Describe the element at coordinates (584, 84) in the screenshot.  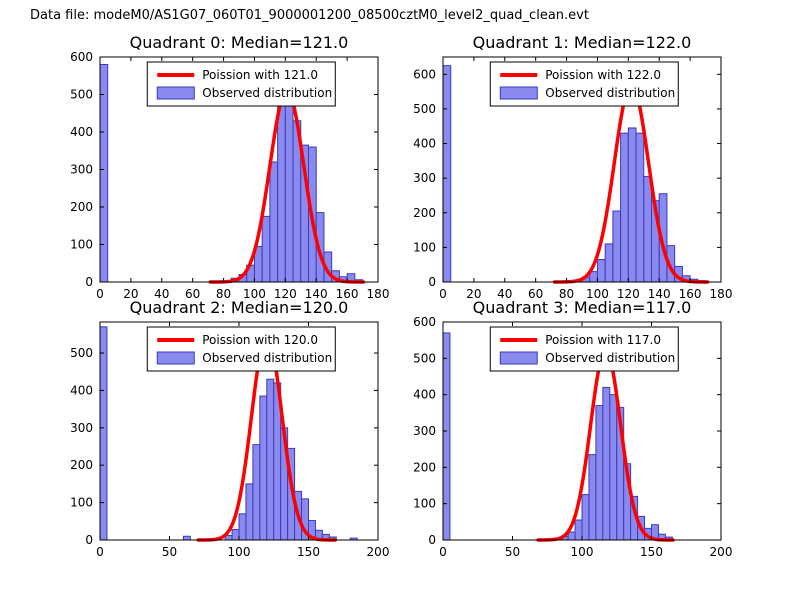
I see `legend: Poission with 122.0 Observed distribution` at that location.